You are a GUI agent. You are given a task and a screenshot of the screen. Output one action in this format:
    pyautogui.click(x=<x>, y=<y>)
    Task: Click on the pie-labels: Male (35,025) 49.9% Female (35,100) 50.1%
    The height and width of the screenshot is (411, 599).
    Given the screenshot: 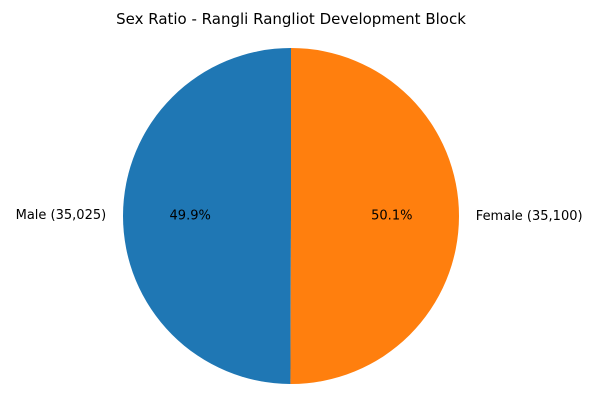 What is the action you would take?
    pyautogui.click(x=299, y=216)
    